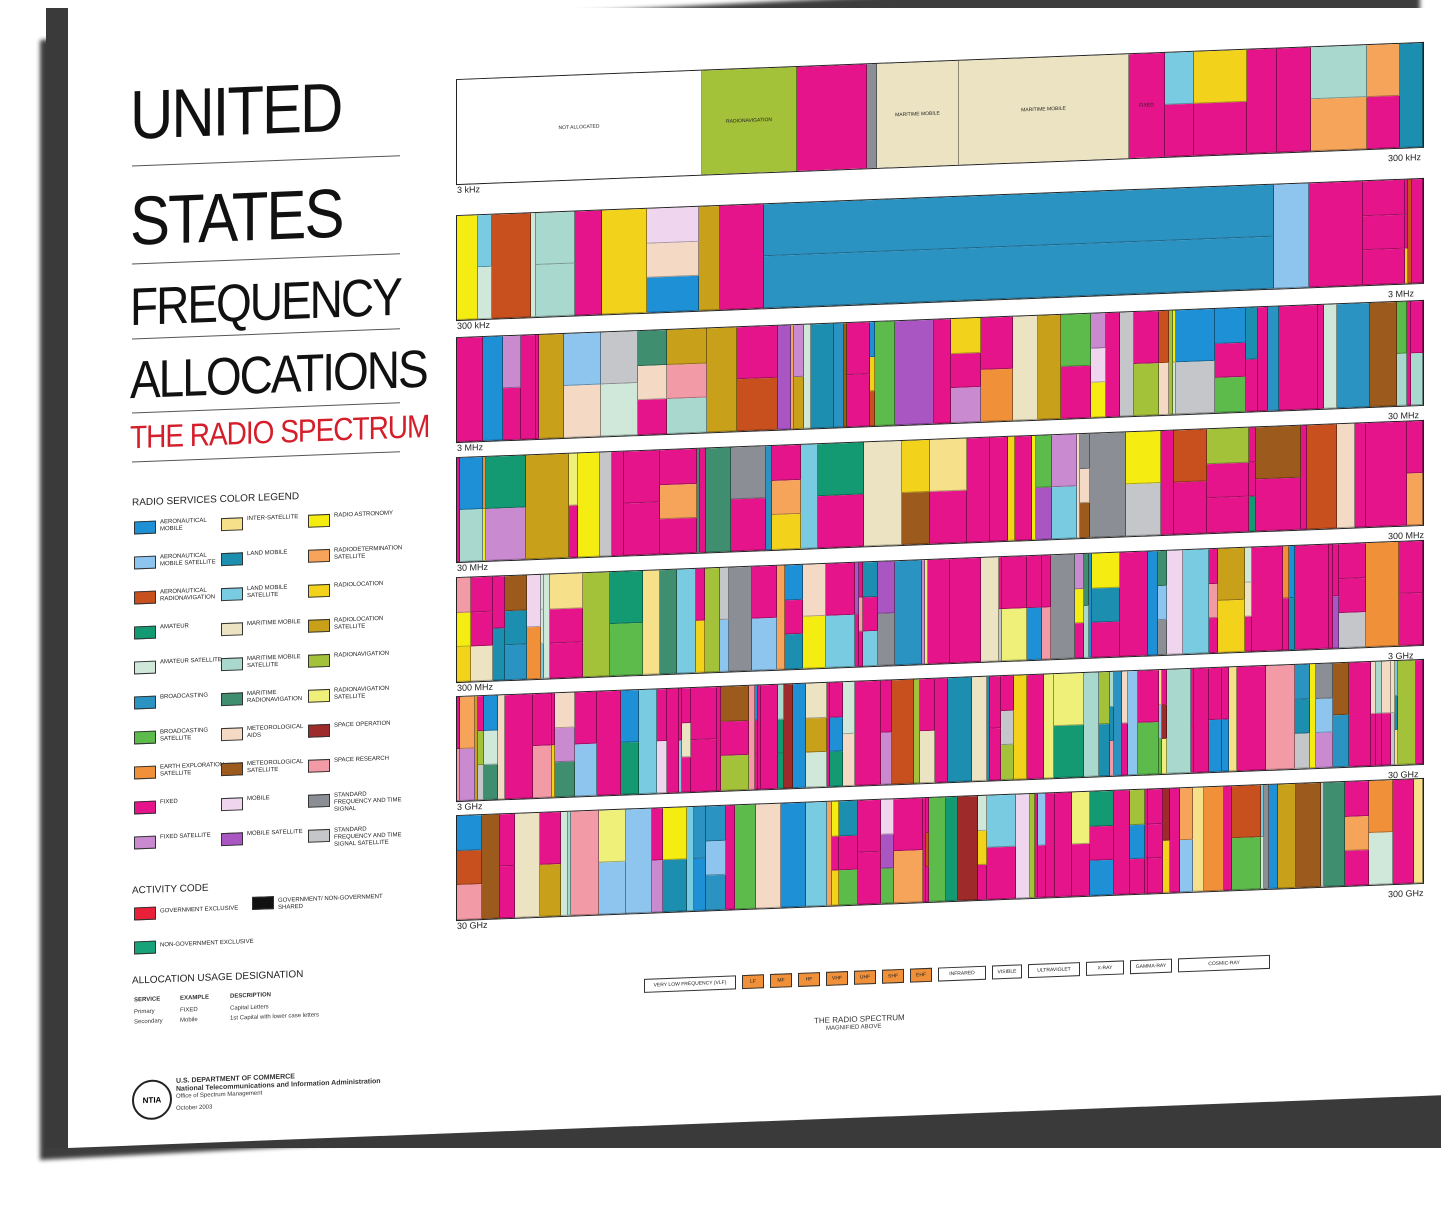 This screenshot has height=1206, width=1441. I want to click on legend-label: RADIONAVIGATION SATELLITE, so click(362, 693).